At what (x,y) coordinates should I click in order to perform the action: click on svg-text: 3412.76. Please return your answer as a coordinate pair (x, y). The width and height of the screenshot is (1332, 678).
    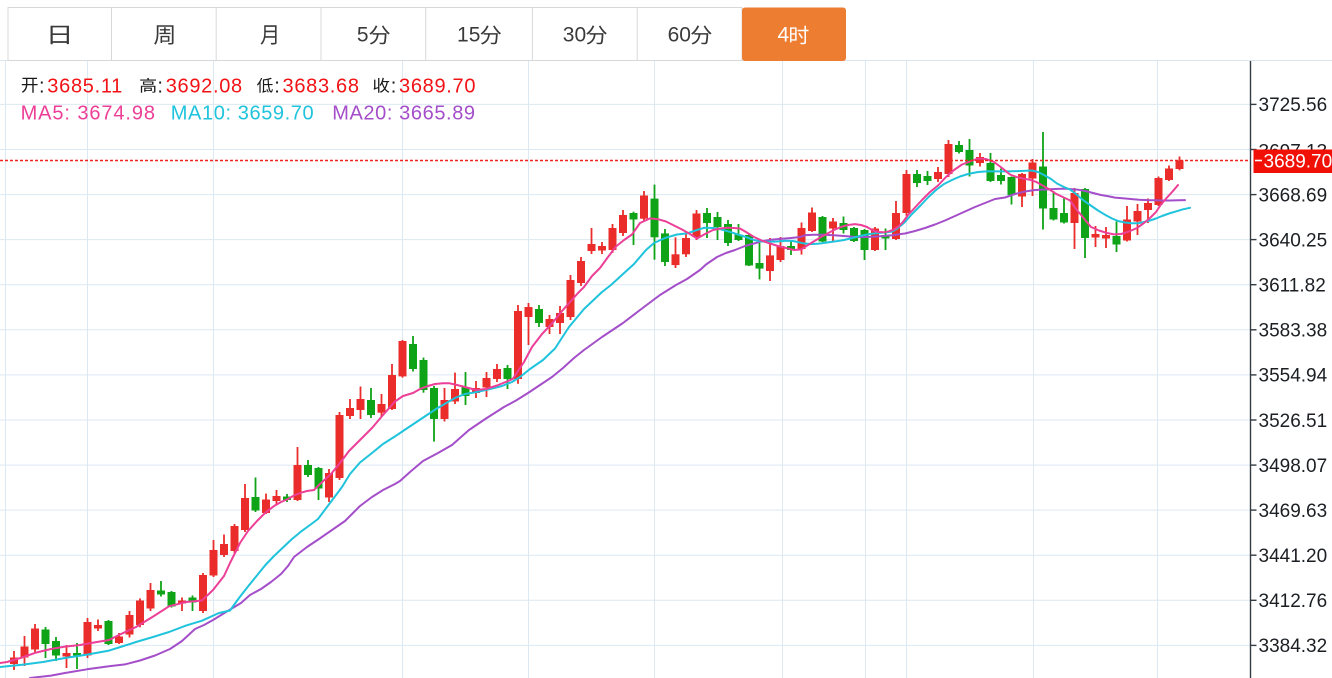
    Looking at the image, I should click on (1293, 601).